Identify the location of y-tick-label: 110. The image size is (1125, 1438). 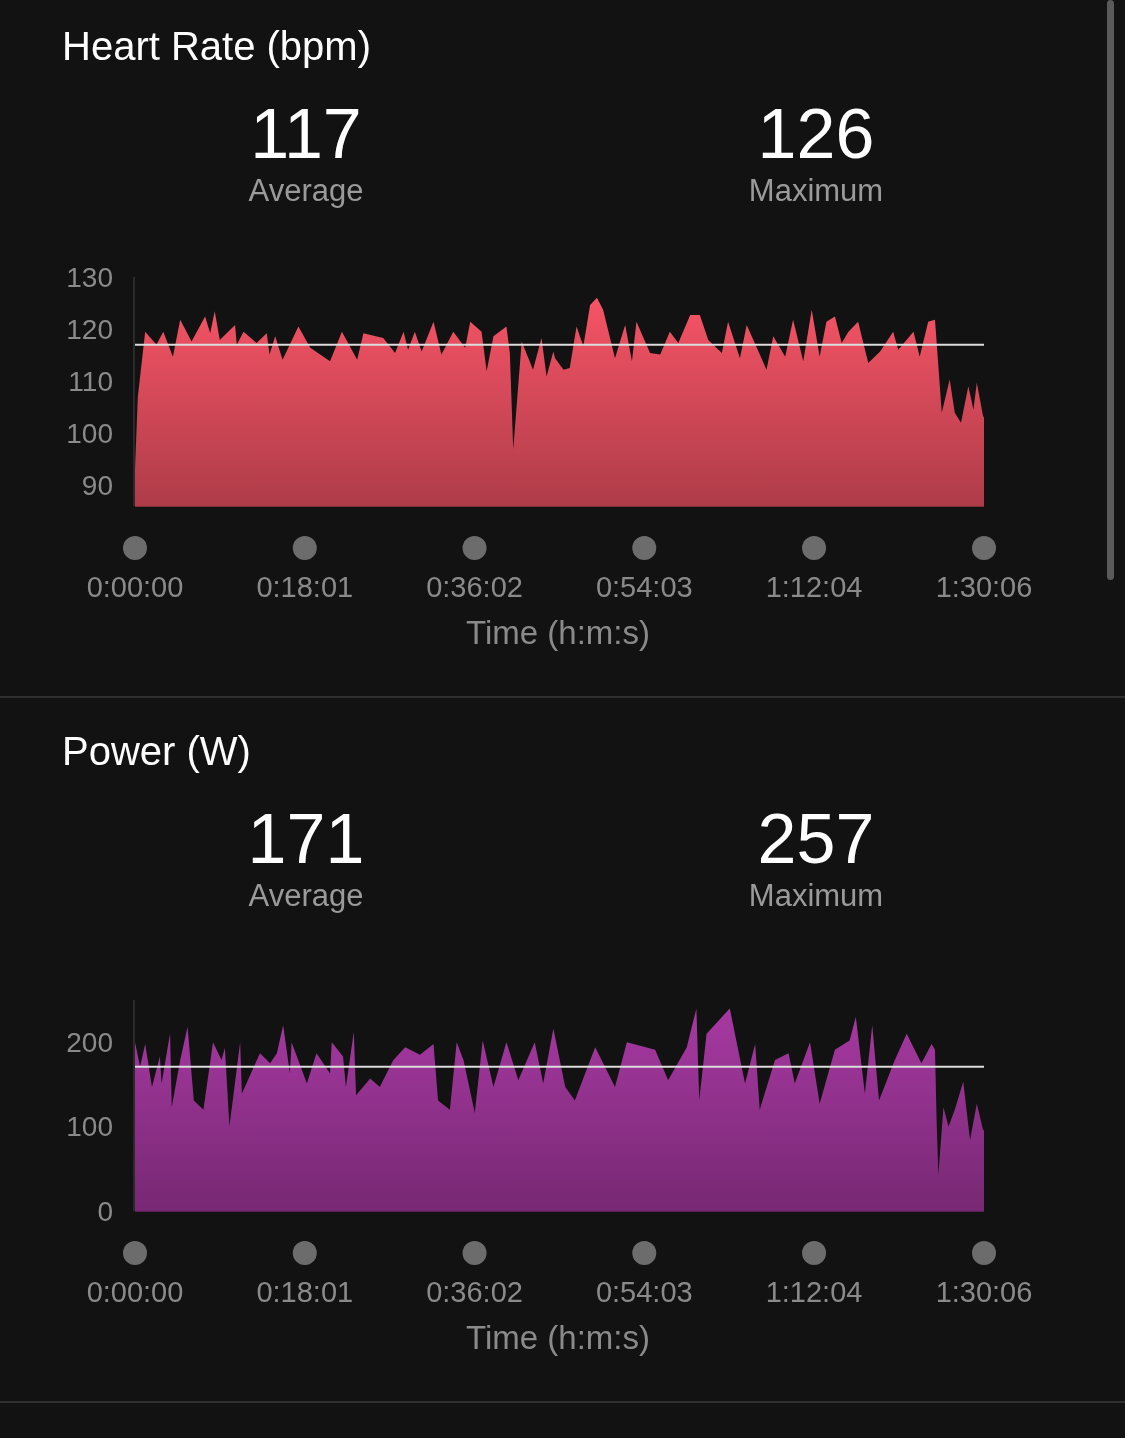
(90, 381).